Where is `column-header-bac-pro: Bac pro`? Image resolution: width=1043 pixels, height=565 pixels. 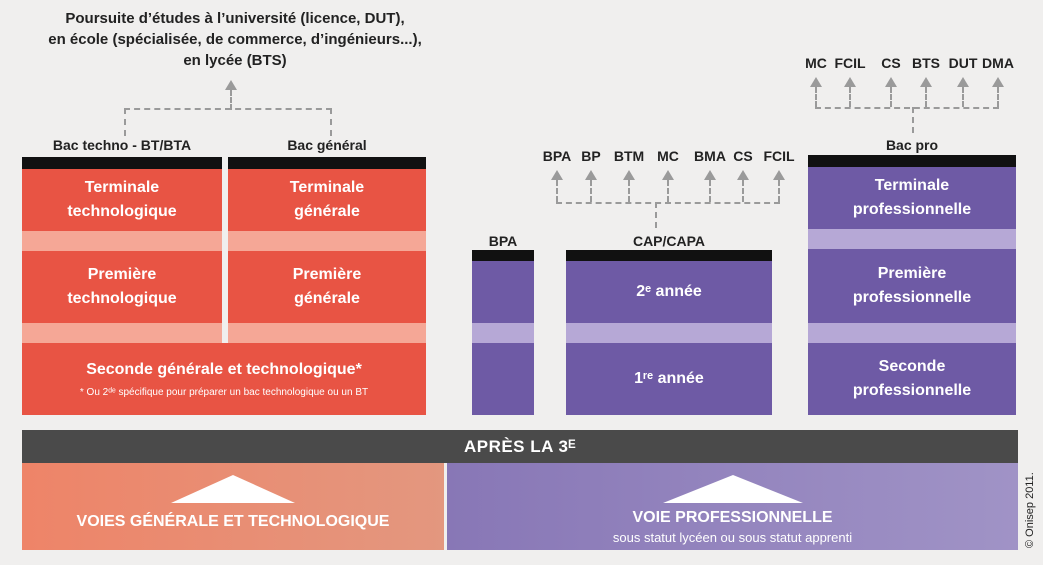
column-header-bac-pro: Bac pro is located at coordinates (912, 145).